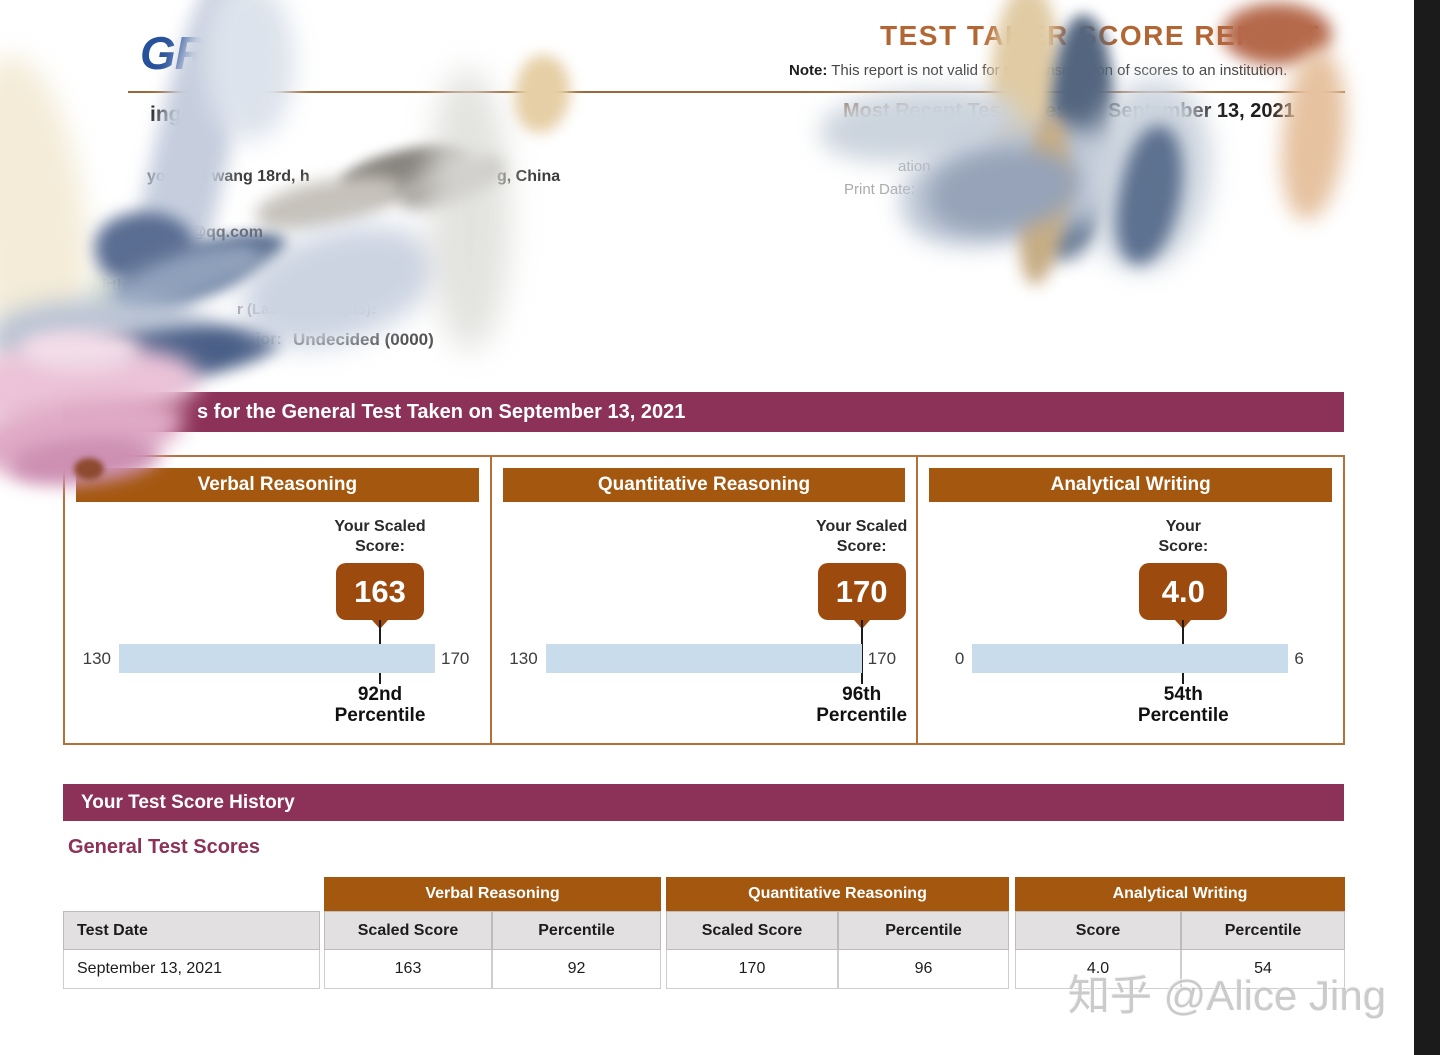  What do you see at coordinates (808, 70) in the screenshot?
I see `note-label: Note:` at bounding box center [808, 70].